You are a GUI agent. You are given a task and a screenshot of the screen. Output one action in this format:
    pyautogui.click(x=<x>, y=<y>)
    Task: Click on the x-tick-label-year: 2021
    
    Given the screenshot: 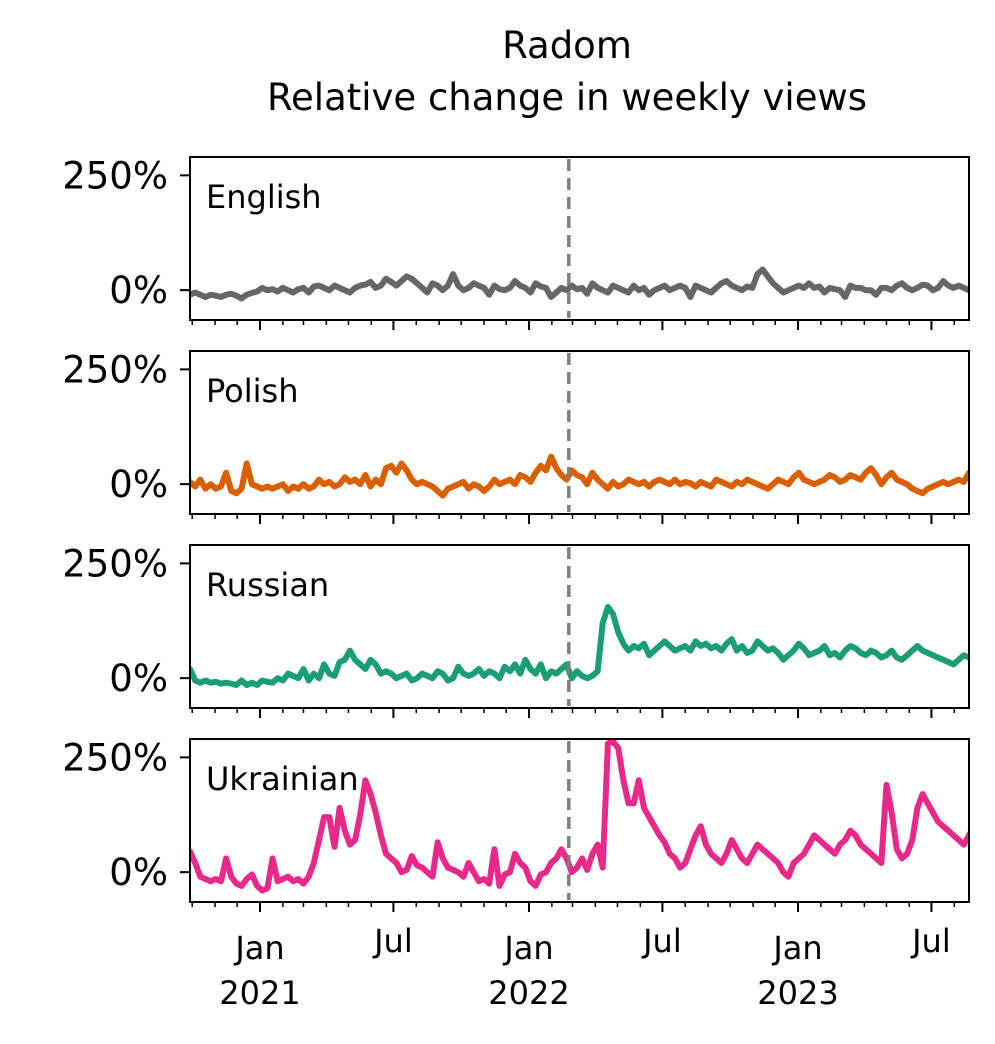 What is the action you would take?
    pyautogui.click(x=259, y=993)
    